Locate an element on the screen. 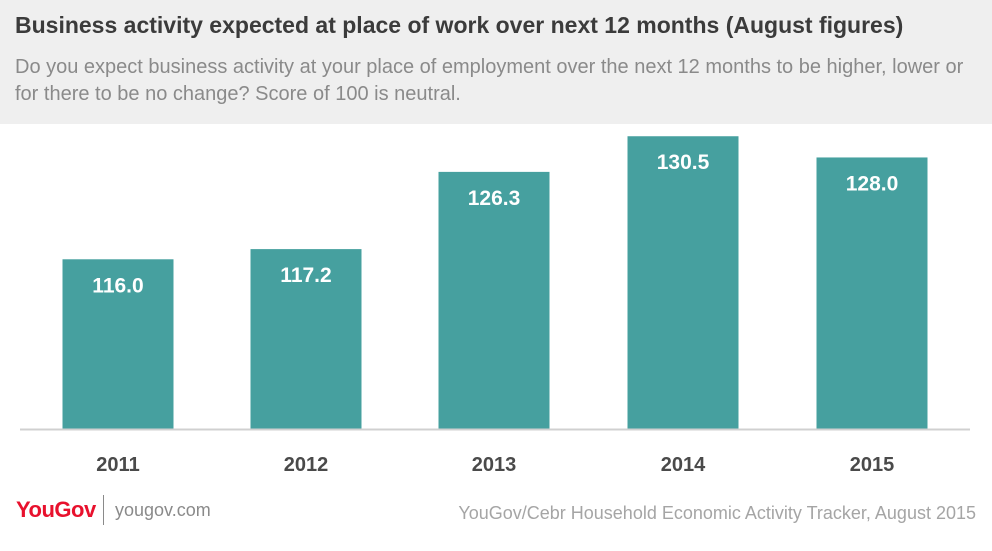 The width and height of the screenshot is (992, 551). x-tick-label-2011: 2011 is located at coordinates (117, 465).